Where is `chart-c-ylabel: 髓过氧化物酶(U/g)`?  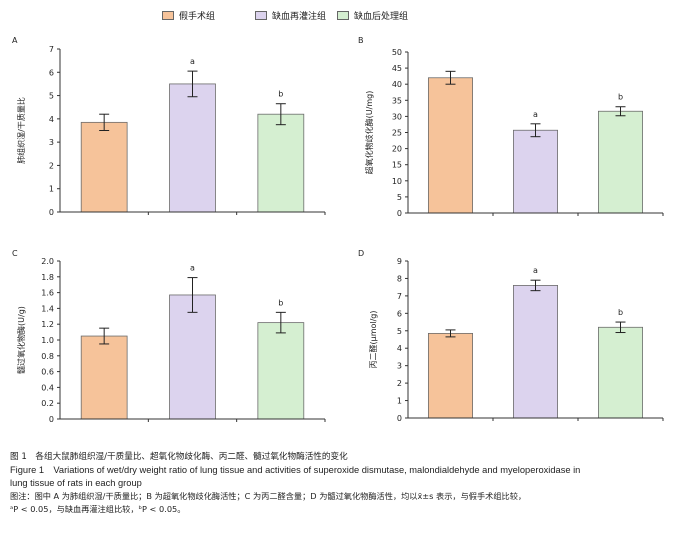 chart-c-ylabel: 髓过氧化物酶(U/g) is located at coordinates (21, 340).